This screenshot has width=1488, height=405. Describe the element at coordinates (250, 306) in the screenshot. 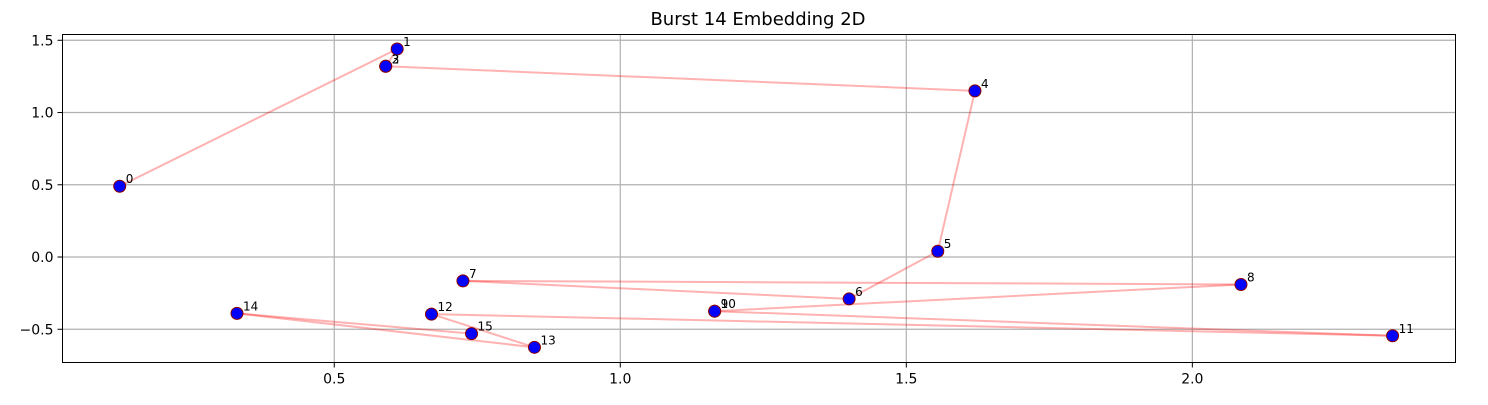

I see `point-label: 14` at that location.